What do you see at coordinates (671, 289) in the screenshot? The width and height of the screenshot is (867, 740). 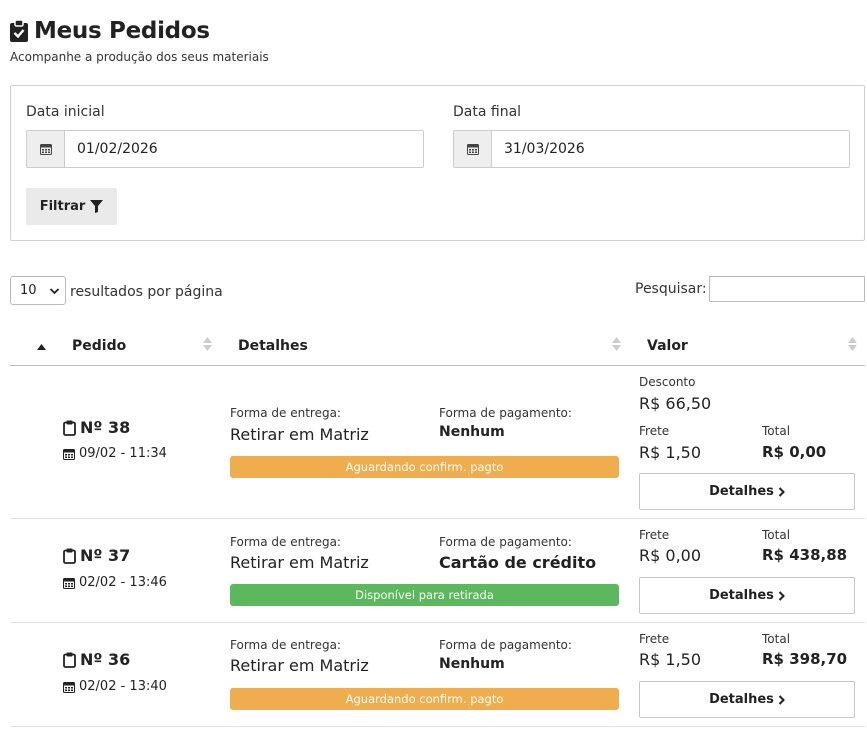 I see `search-label: Pesquisar:` at bounding box center [671, 289].